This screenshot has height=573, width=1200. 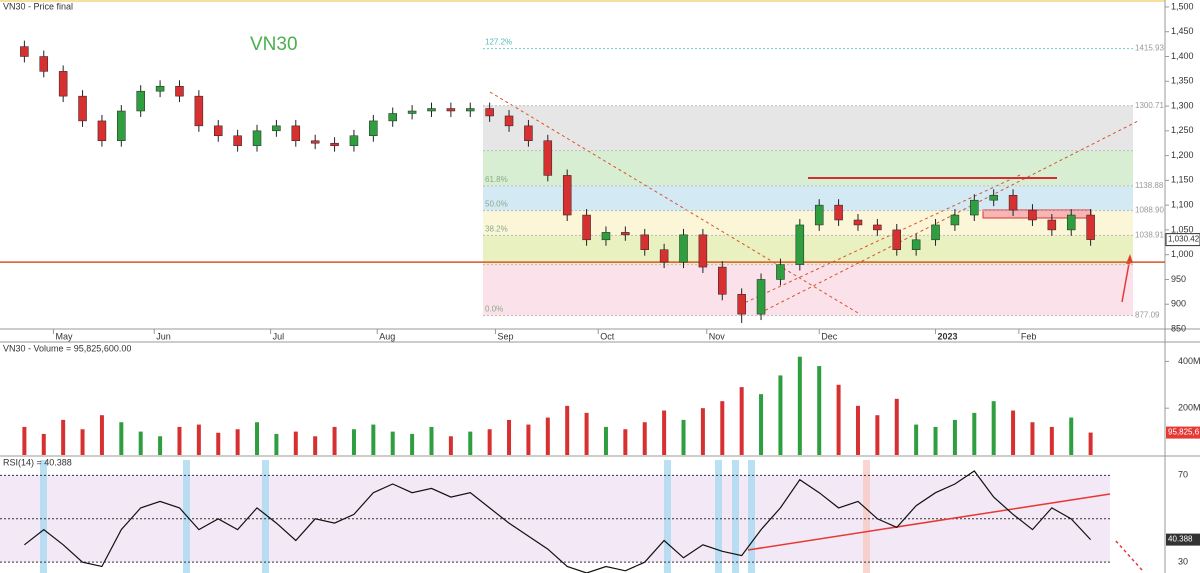 What do you see at coordinates (1147, 315) in the screenshot?
I see `fib-price: 877.09` at bounding box center [1147, 315].